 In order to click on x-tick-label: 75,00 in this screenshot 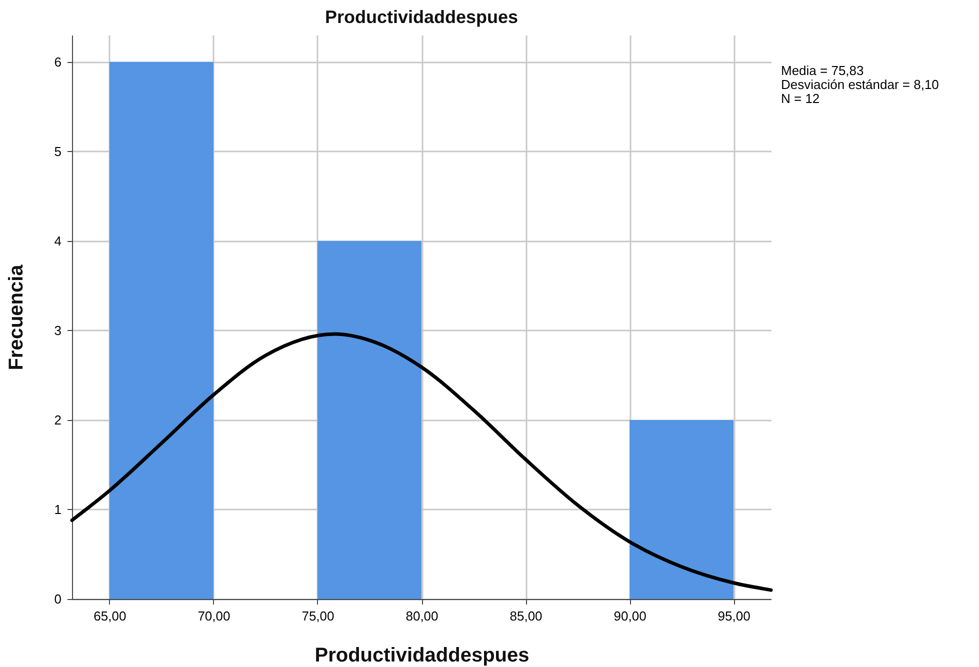, I will do `click(318, 616)`.